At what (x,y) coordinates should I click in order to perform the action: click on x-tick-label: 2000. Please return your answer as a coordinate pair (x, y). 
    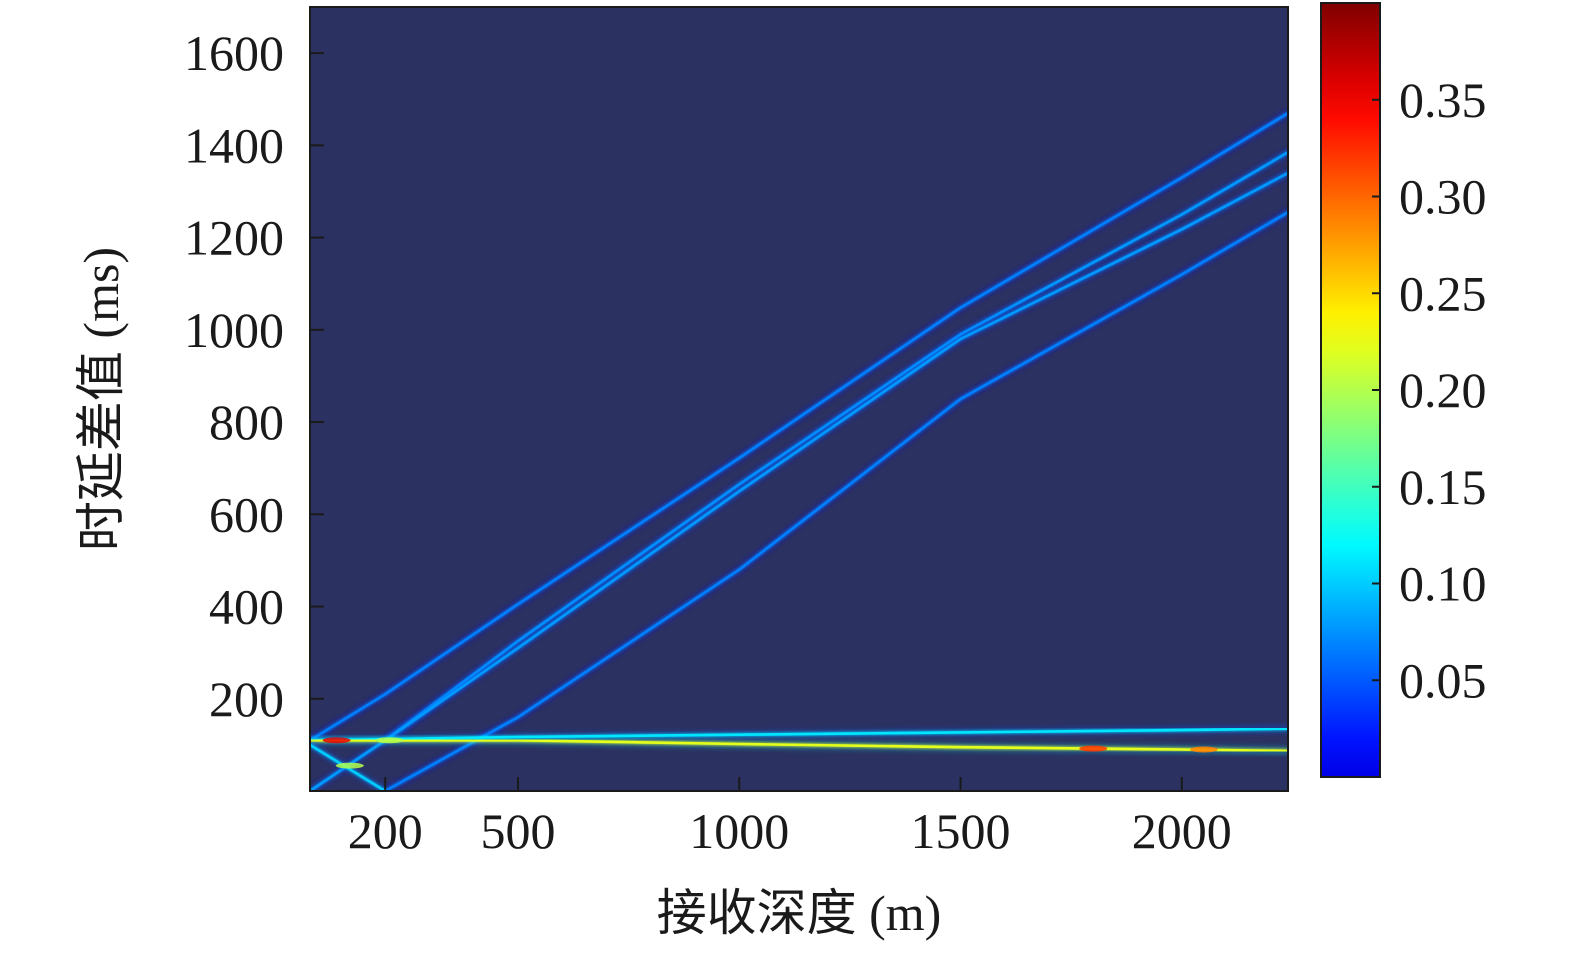
    Looking at the image, I should click on (1182, 831).